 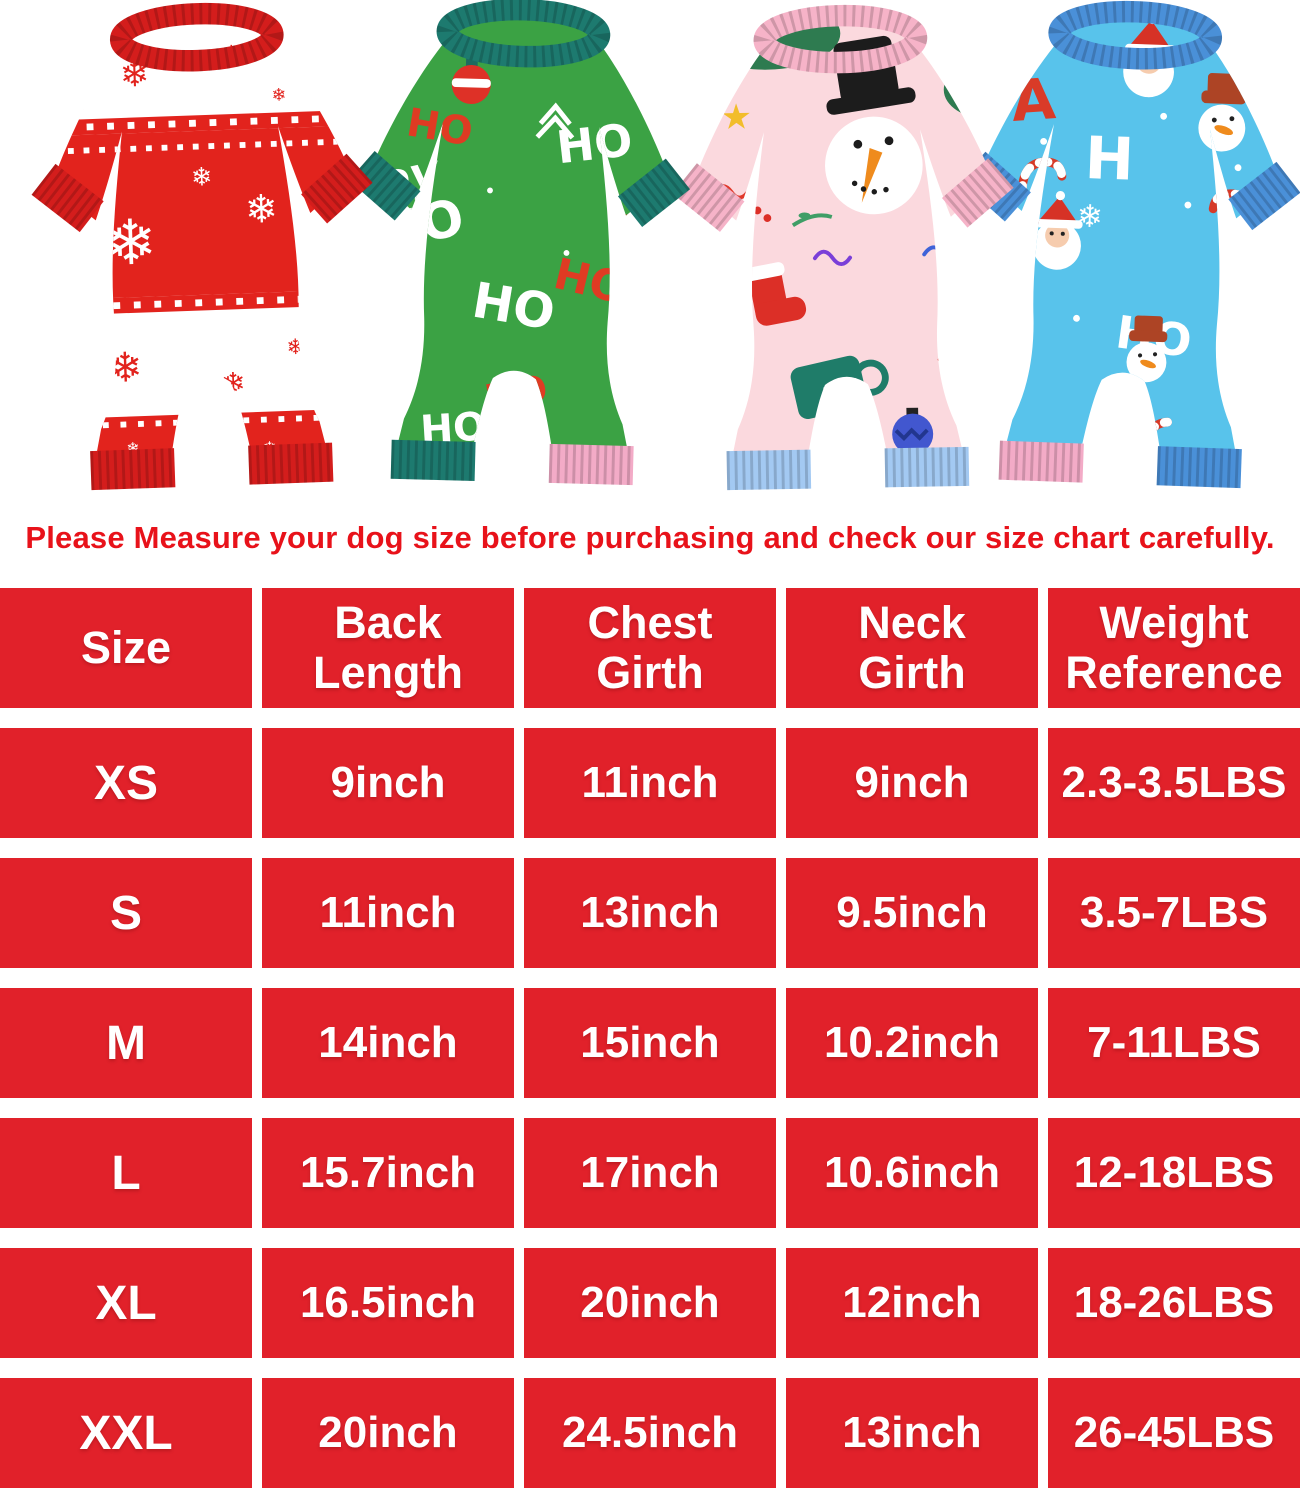 What do you see at coordinates (126, 1433) in the screenshot?
I see `row-xxl-size: XXL` at bounding box center [126, 1433].